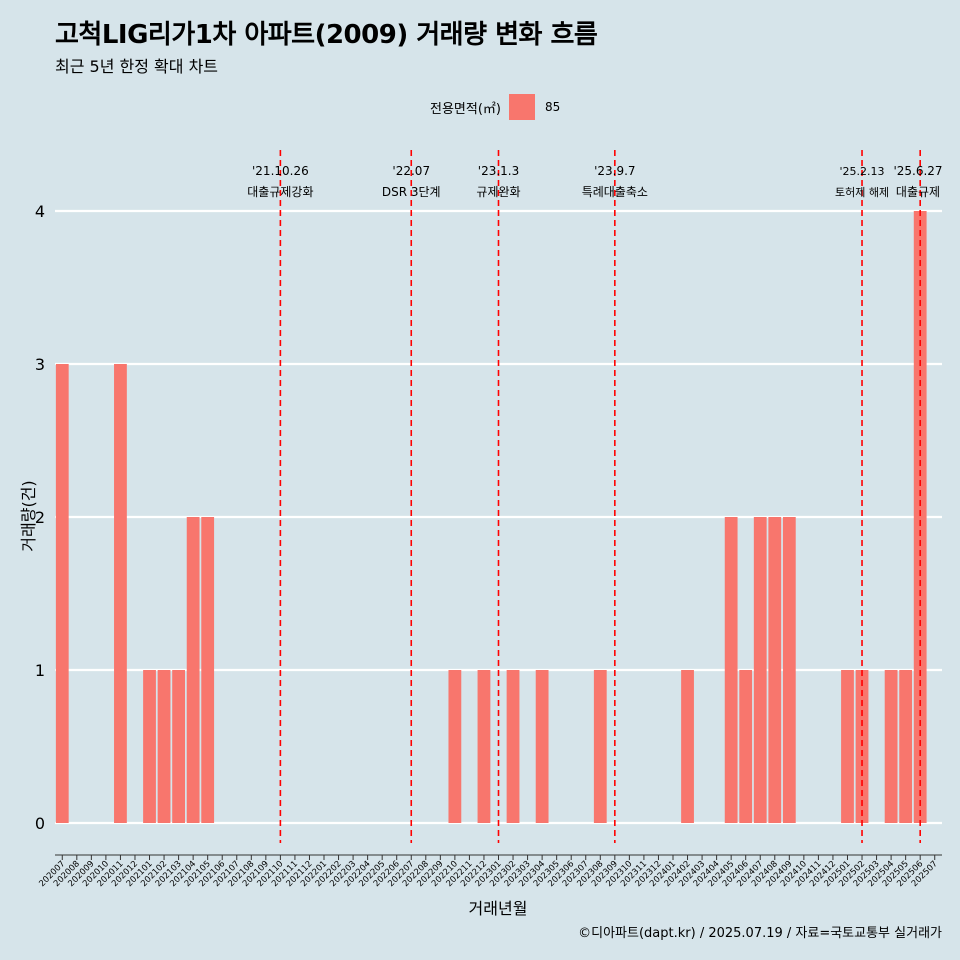 Image resolution: width=960 pixels, height=960 pixels. What do you see at coordinates (137, 66) in the screenshot?
I see `chart-subtitle: 최근 5년 한정 확대 차트` at bounding box center [137, 66].